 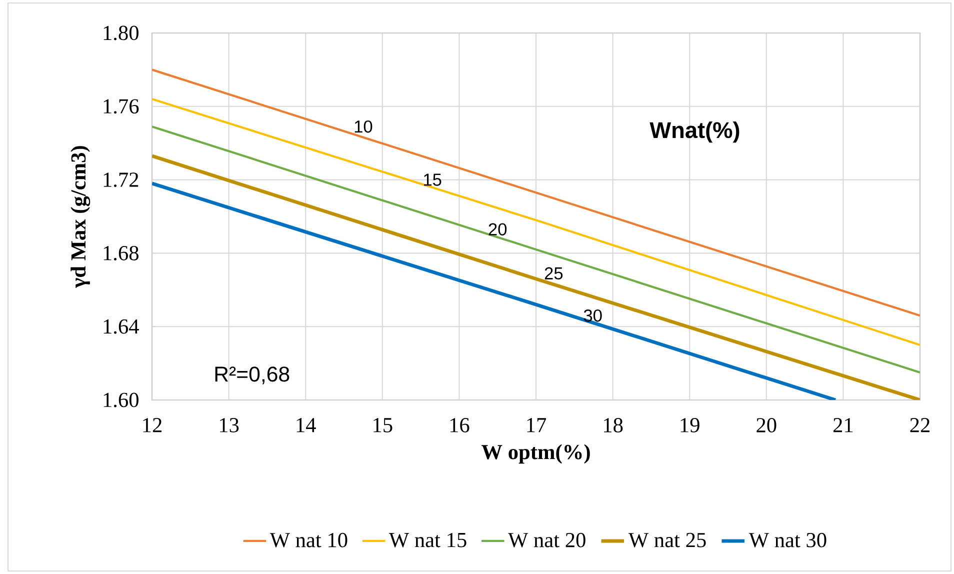 What do you see at coordinates (306, 425) in the screenshot?
I see `x-tick-label: 14` at bounding box center [306, 425].